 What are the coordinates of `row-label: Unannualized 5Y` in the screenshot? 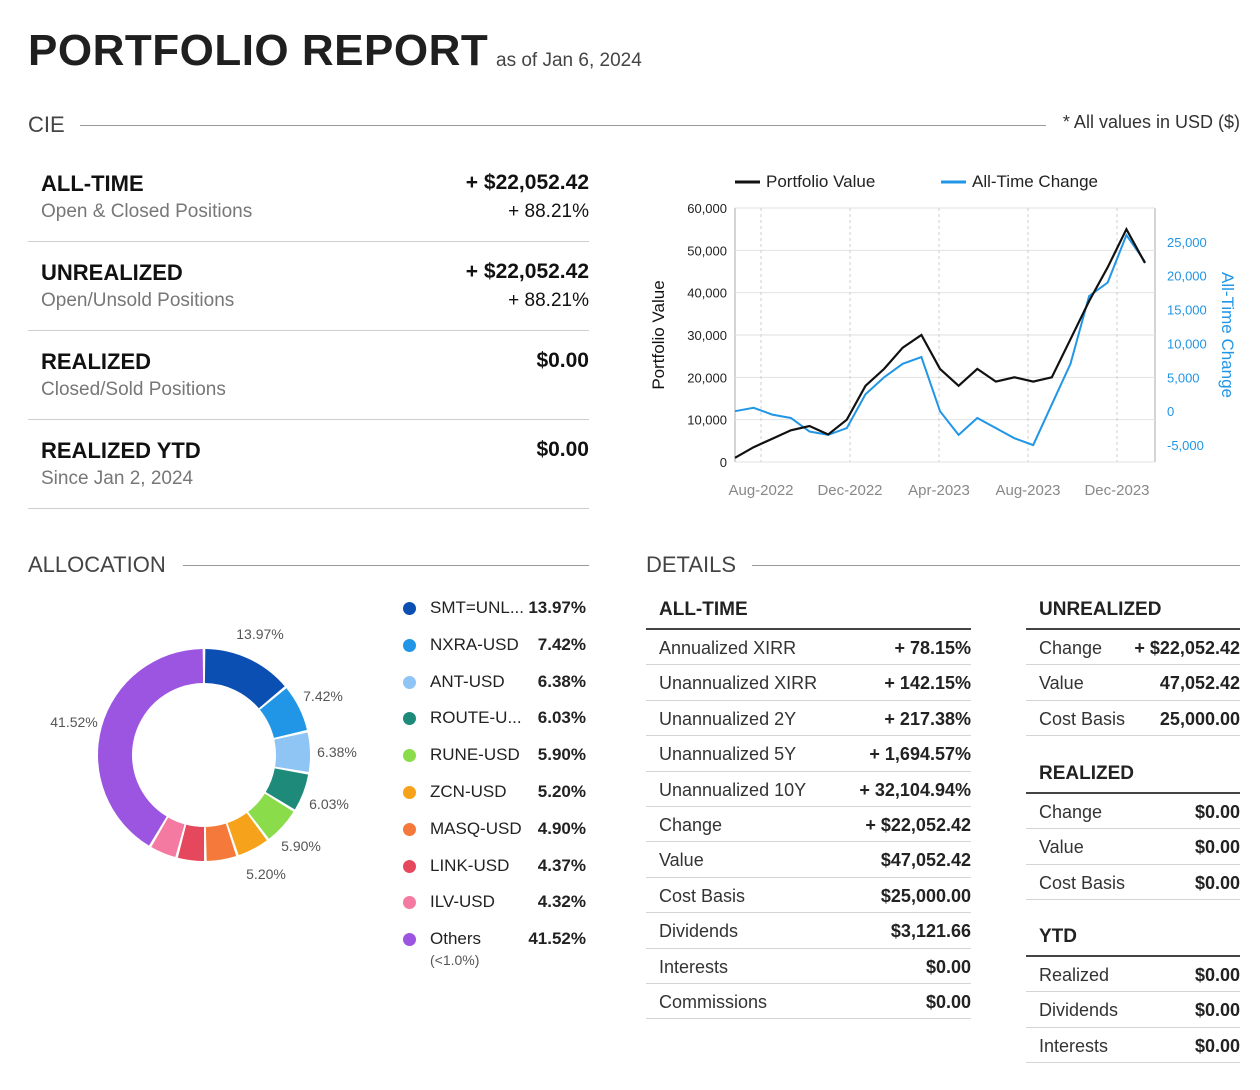 It's located at (728, 754).